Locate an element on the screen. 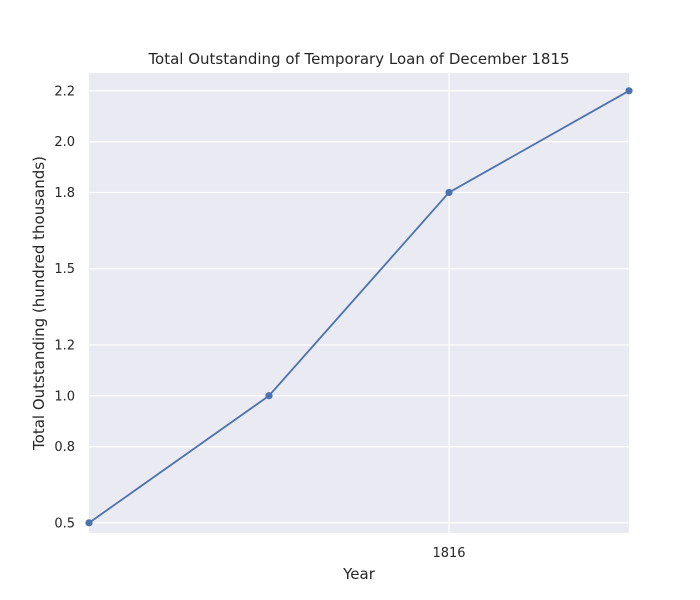  y-tick-label: 0.5 is located at coordinates (64, 523).